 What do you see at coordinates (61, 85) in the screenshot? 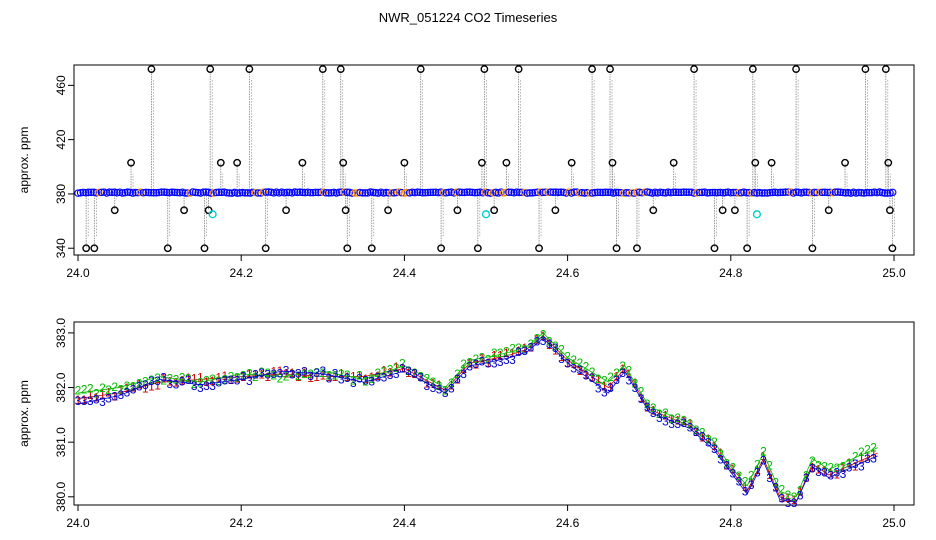
I see `y-tick-label: 460` at bounding box center [61, 85].